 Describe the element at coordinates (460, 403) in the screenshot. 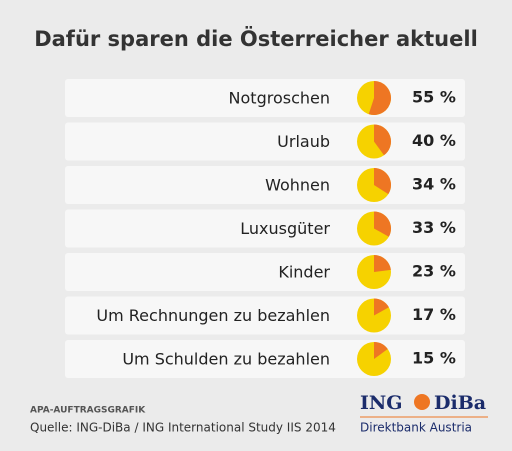

I see `logo-name2: DiBa` at that location.